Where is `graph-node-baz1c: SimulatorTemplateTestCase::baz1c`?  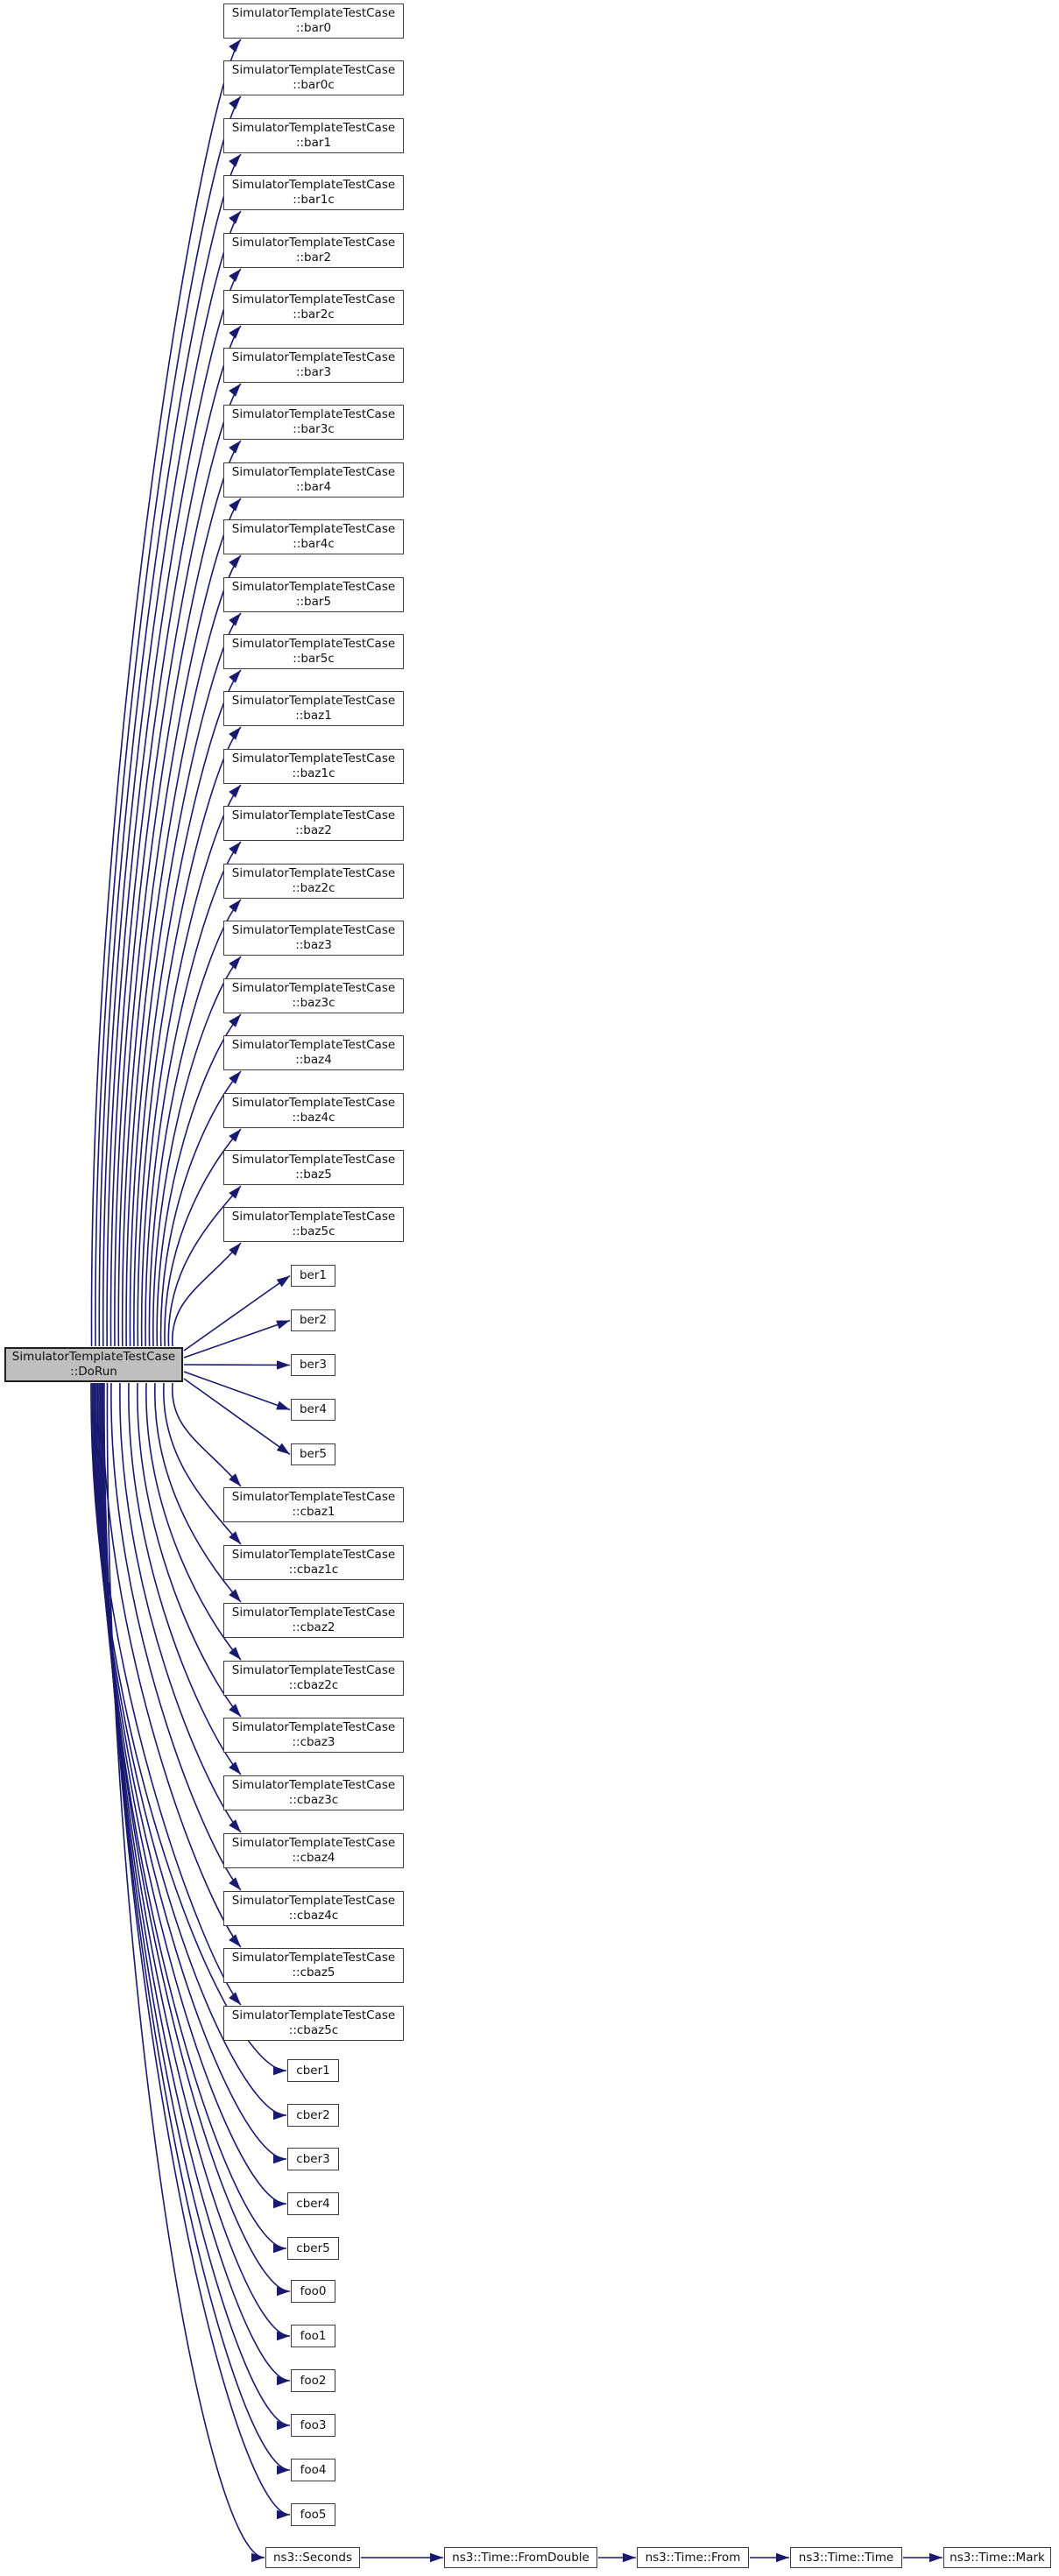 graph-node-baz1c: SimulatorTemplateTestCase::baz1c is located at coordinates (314, 766).